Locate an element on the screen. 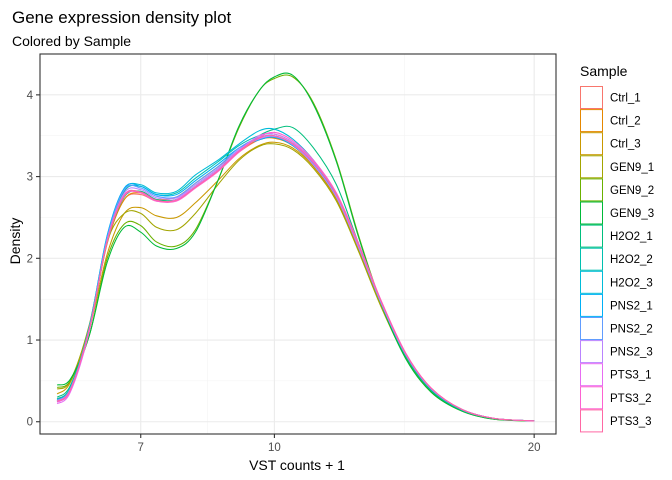  legend-item: GEN9_2 is located at coordinates (617, 190).